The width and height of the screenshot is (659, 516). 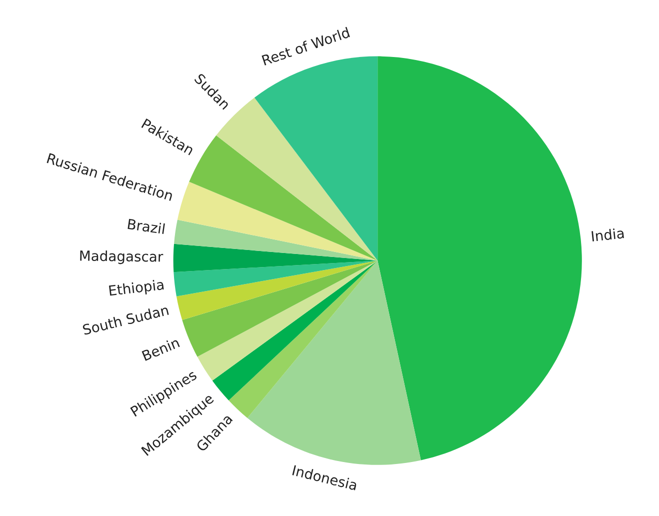 What do you see at coordinates (125, 320) in the screenshot?
I see `slice-label: South Sudan` at bounding box center [125, 320].